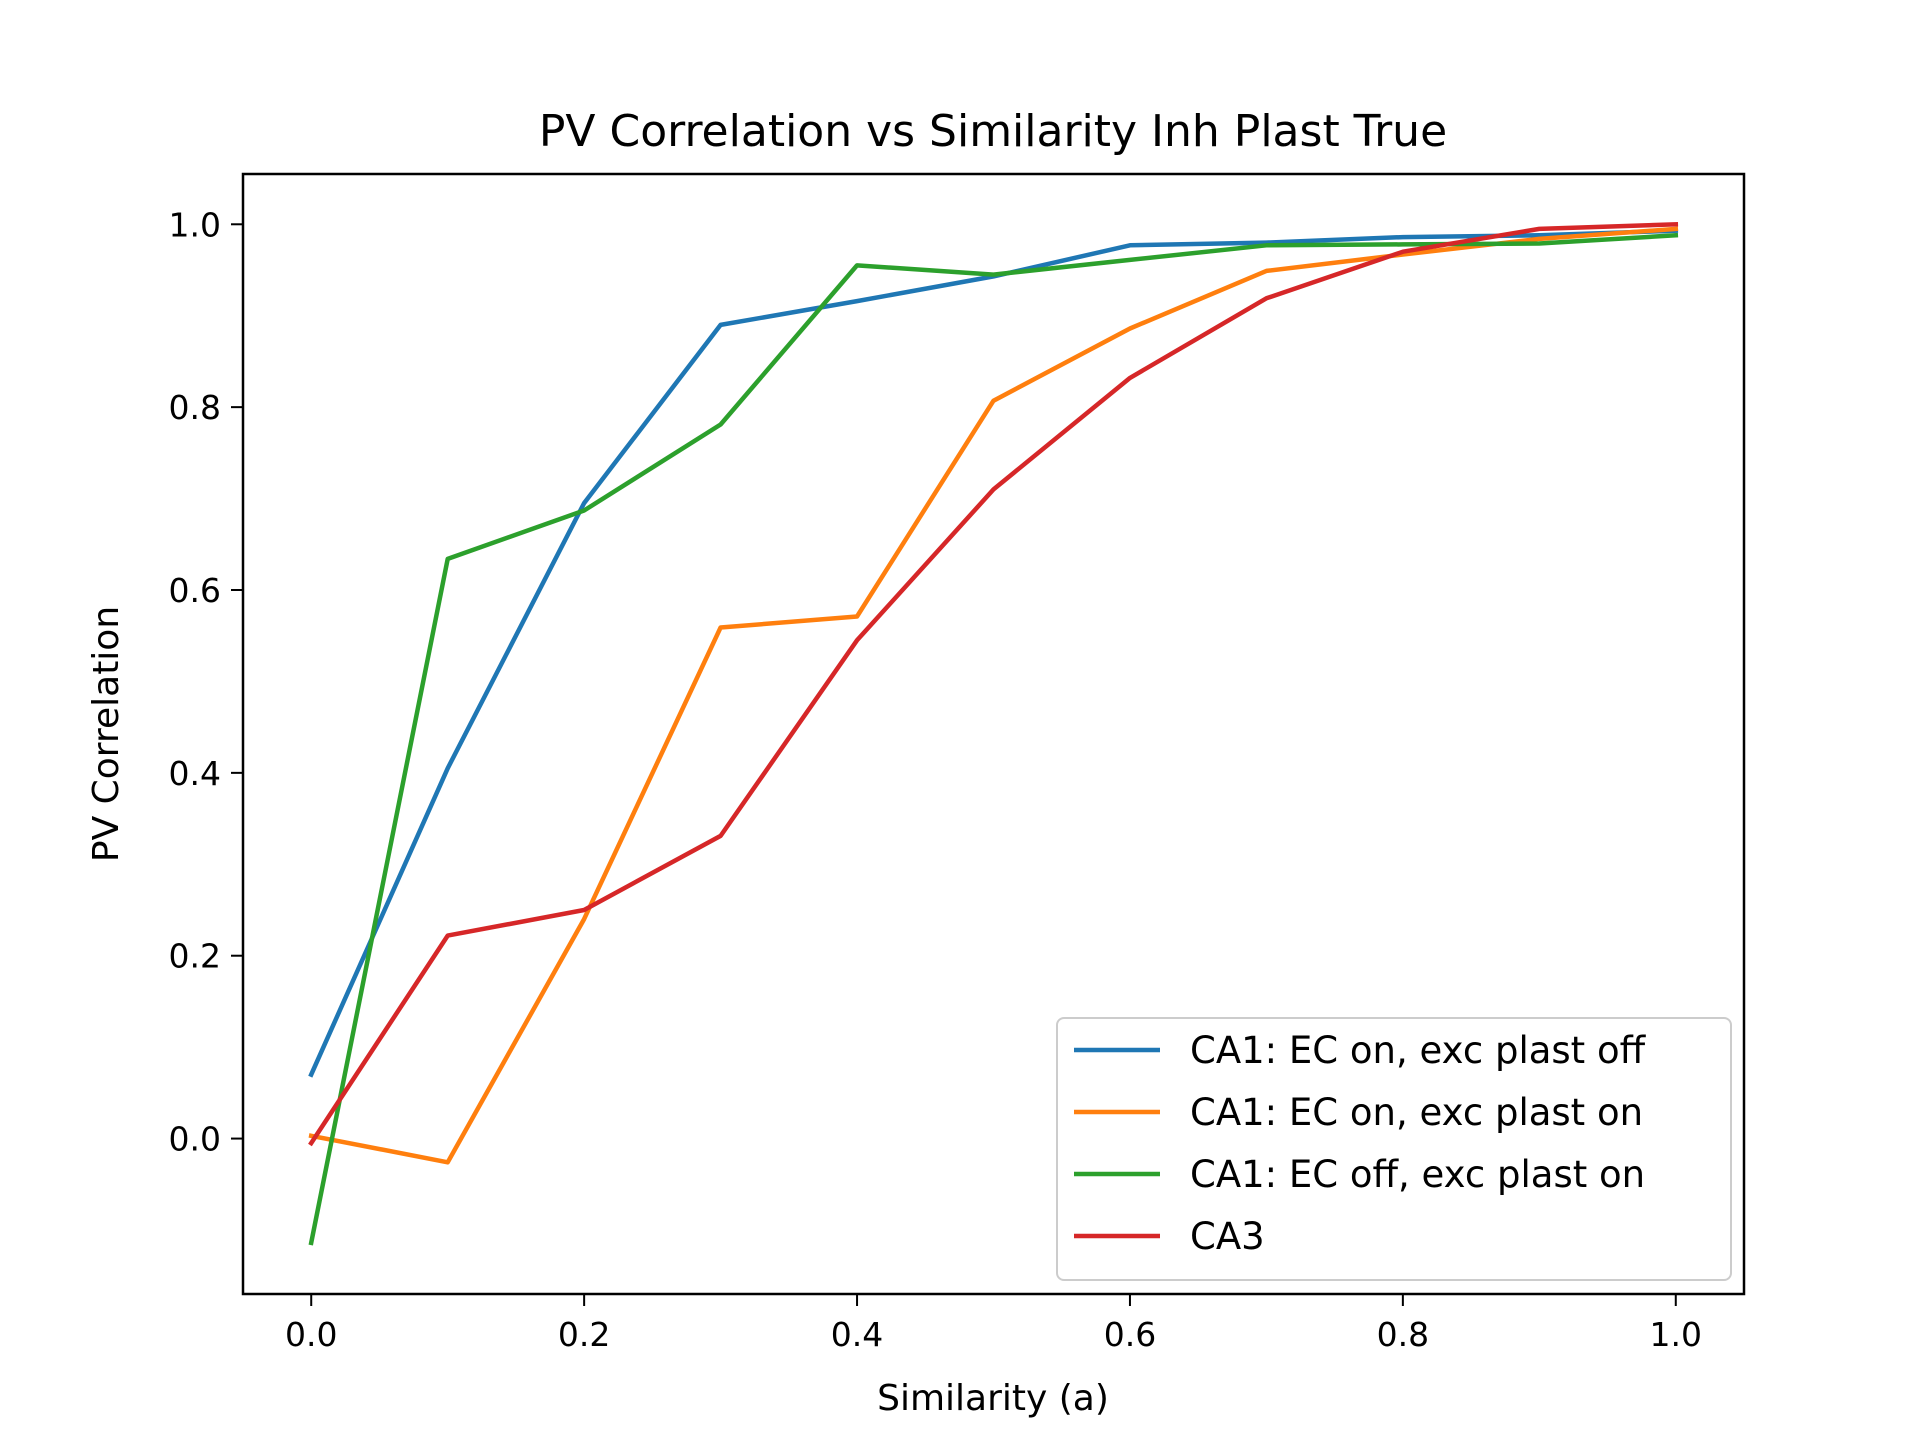 Image resolution: width=1920 pixels, height=1445 pixels. Describe the element at coordinates (311, 1334) in the screenshot. I see `x-tick-label: 0.0` at that location.